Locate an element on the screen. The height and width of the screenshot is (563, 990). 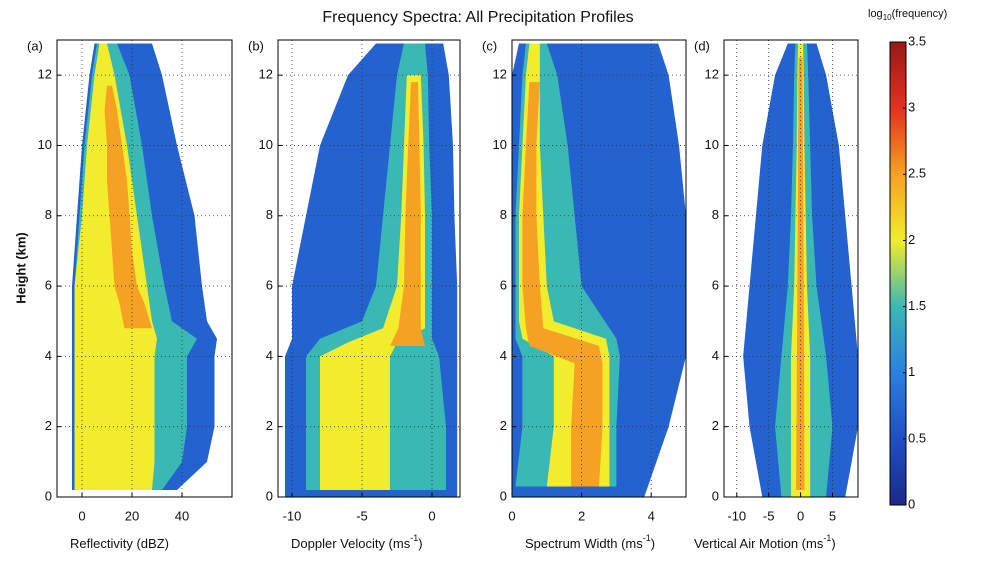
x-axis-label-text: Spectrum Width (ms is located at coordinates (584, 543).